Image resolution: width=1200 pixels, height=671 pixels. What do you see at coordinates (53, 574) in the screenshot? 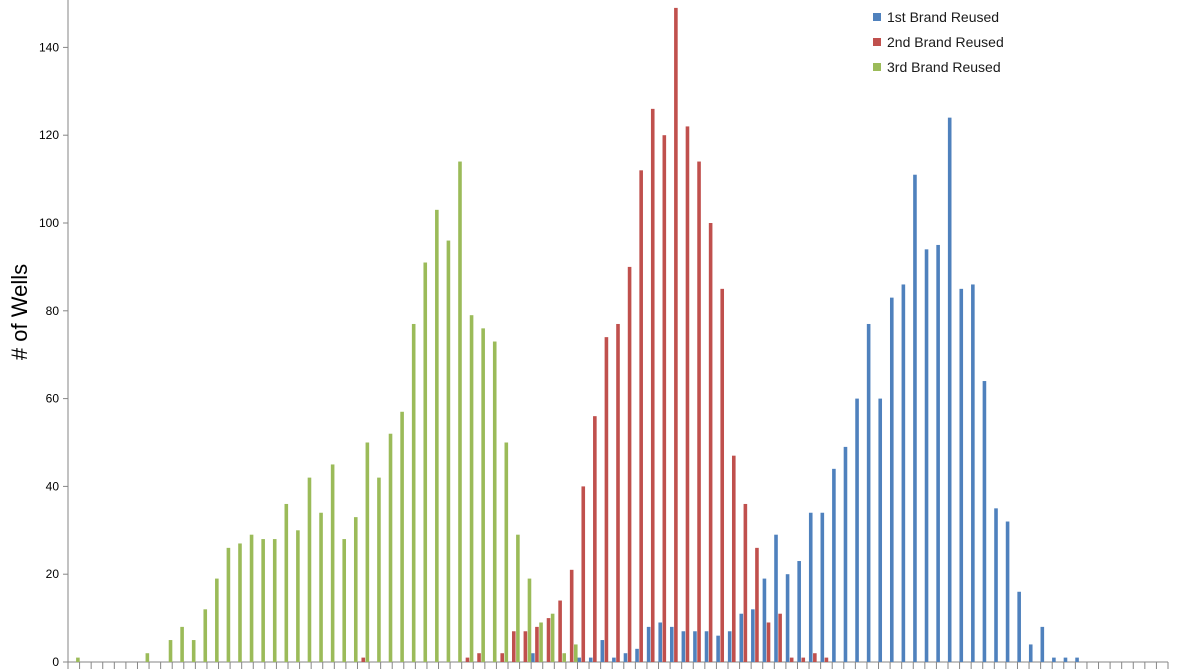
I see `y-tick-label: 20` at bounding box center [53, 574].